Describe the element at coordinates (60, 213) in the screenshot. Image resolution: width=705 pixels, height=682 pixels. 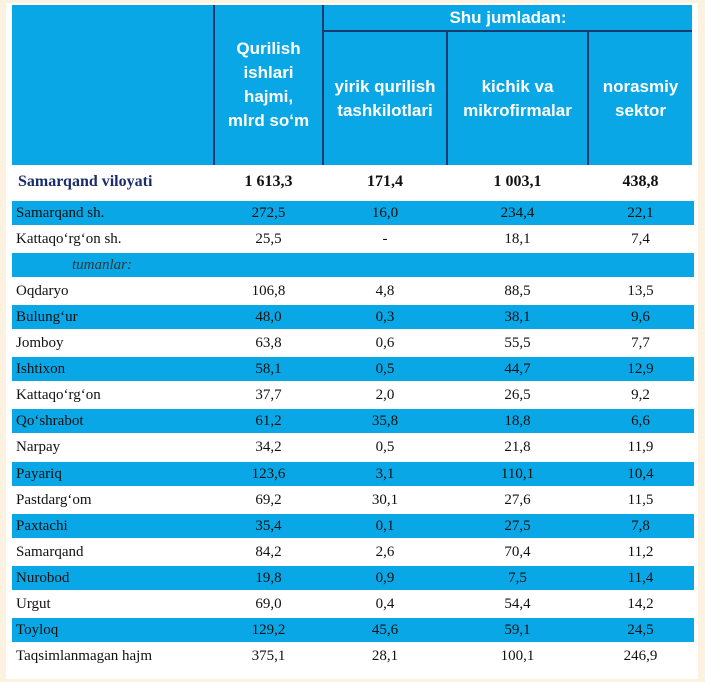
I see `region-name: Samarqand sh.` at that location.